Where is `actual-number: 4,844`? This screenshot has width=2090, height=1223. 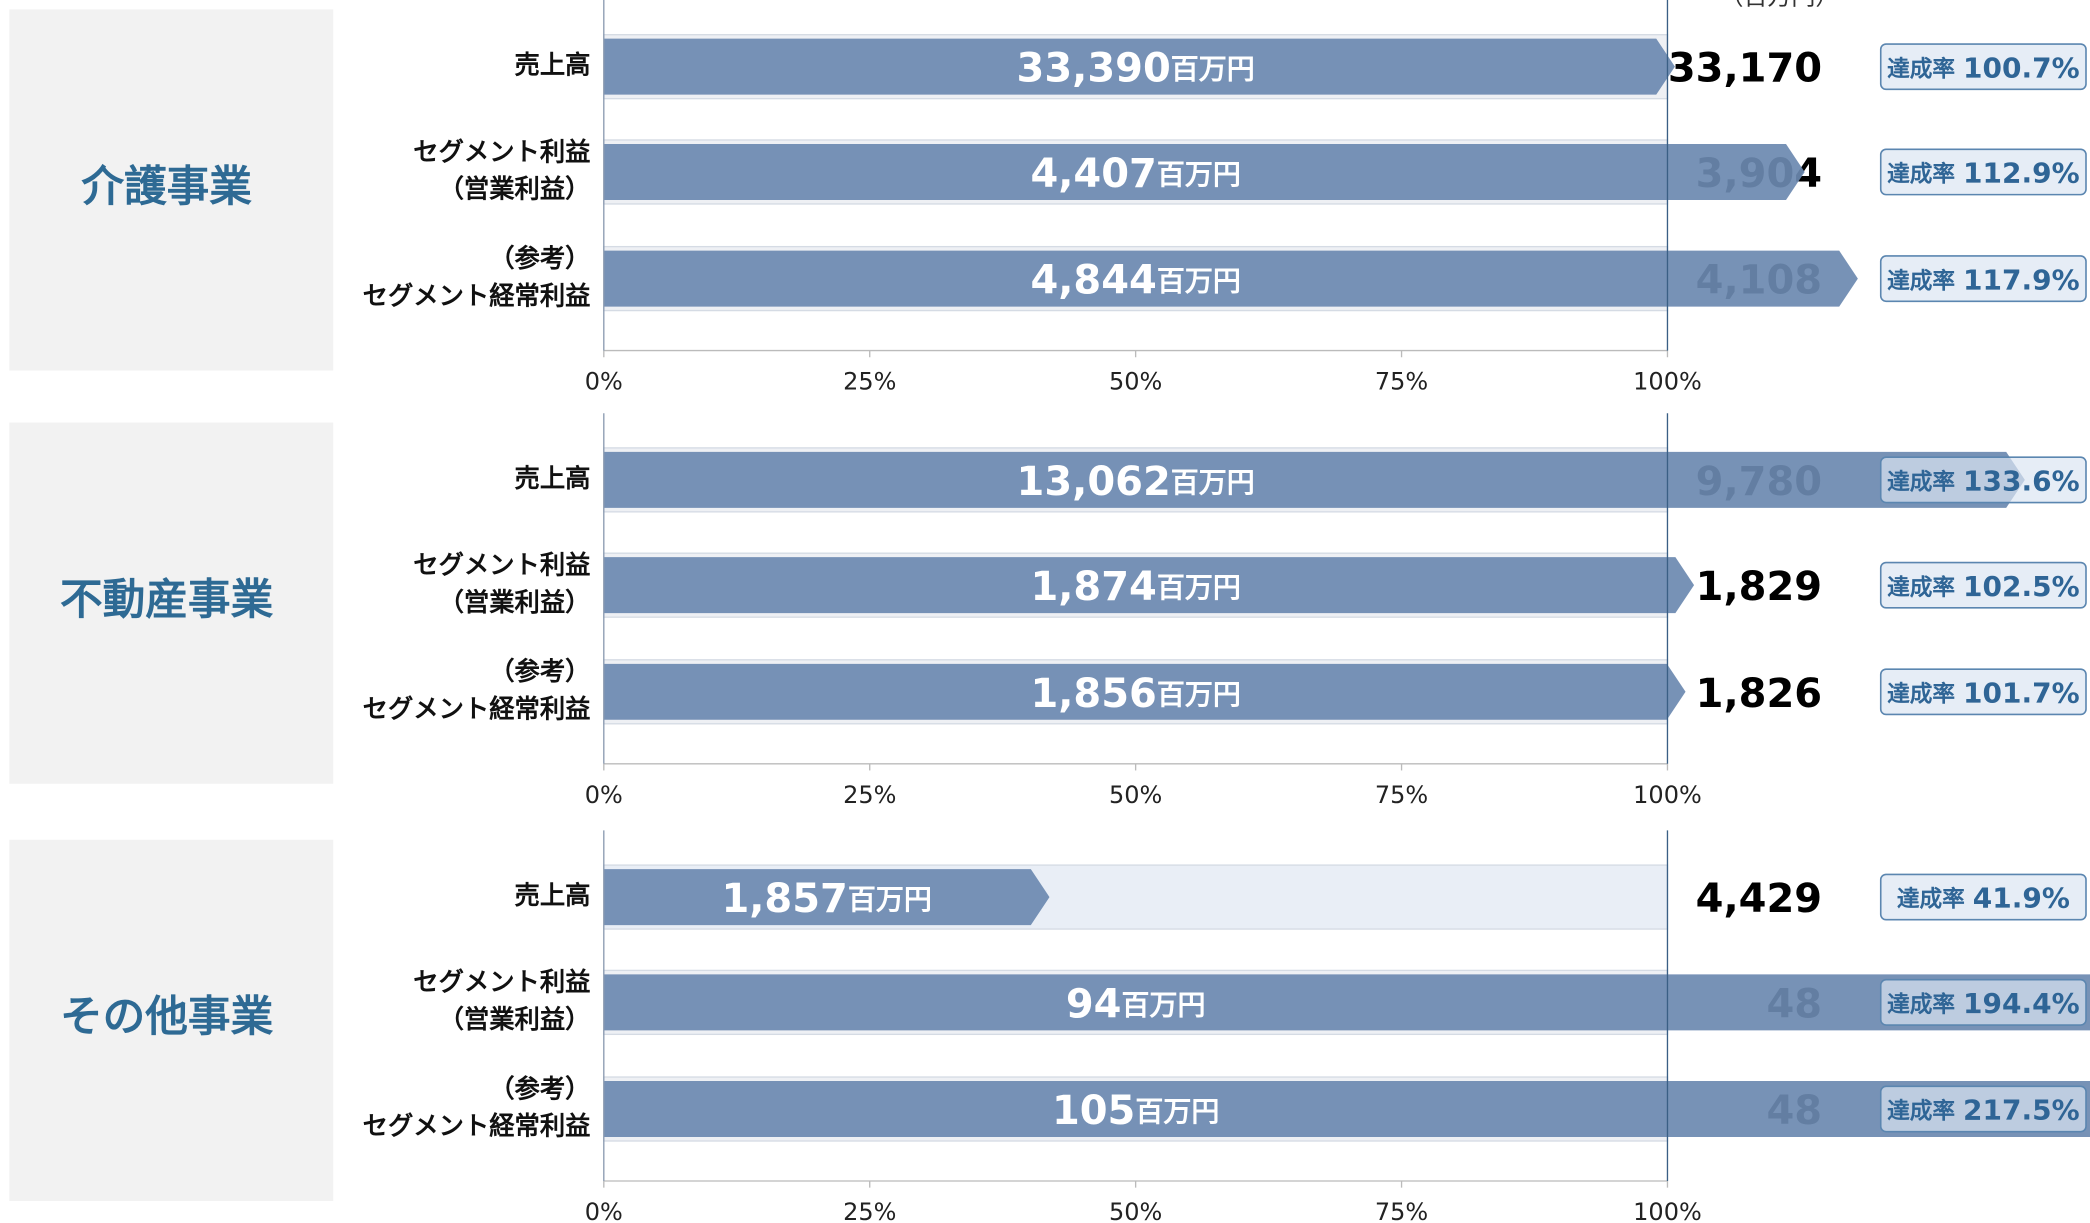 actual-number: 4,844 is located at coordinates (1093, 281).